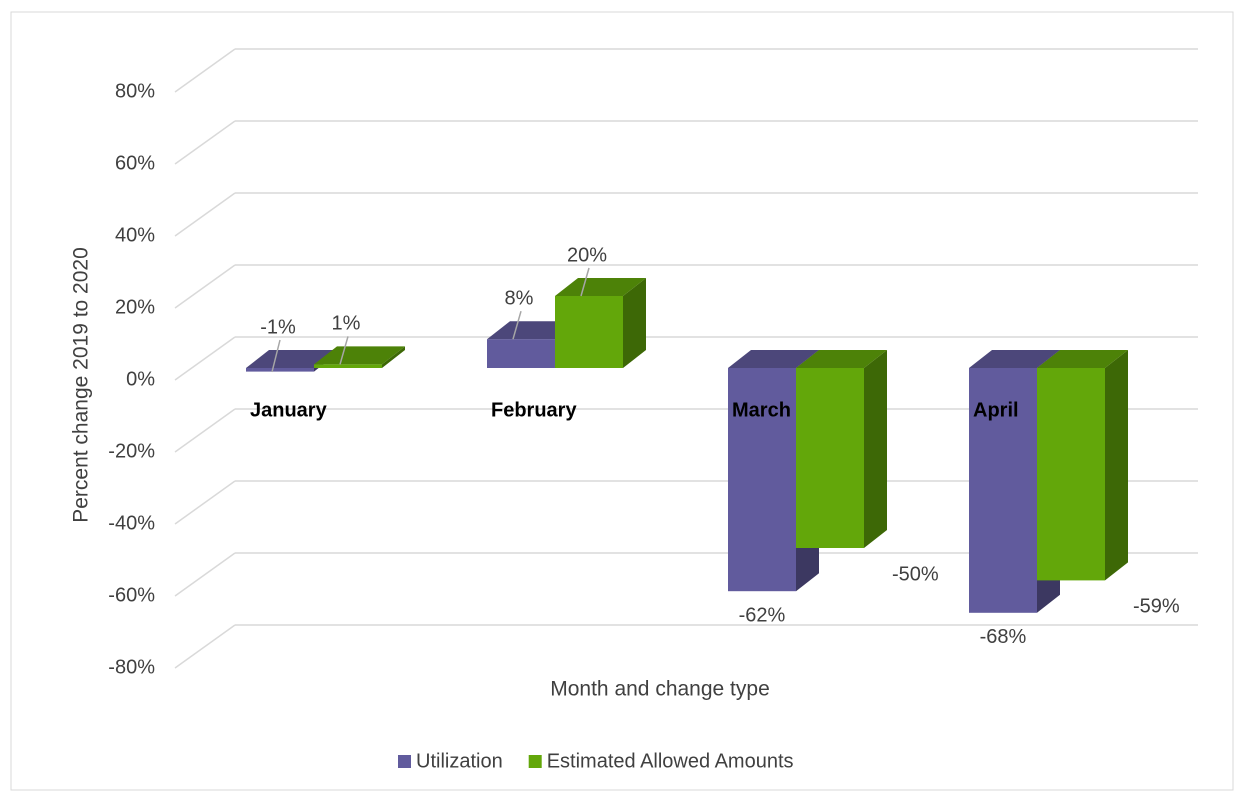 This screenshot has height=791, width=1235. I want to click on y-tick-label: 40%, so click(135, 235).